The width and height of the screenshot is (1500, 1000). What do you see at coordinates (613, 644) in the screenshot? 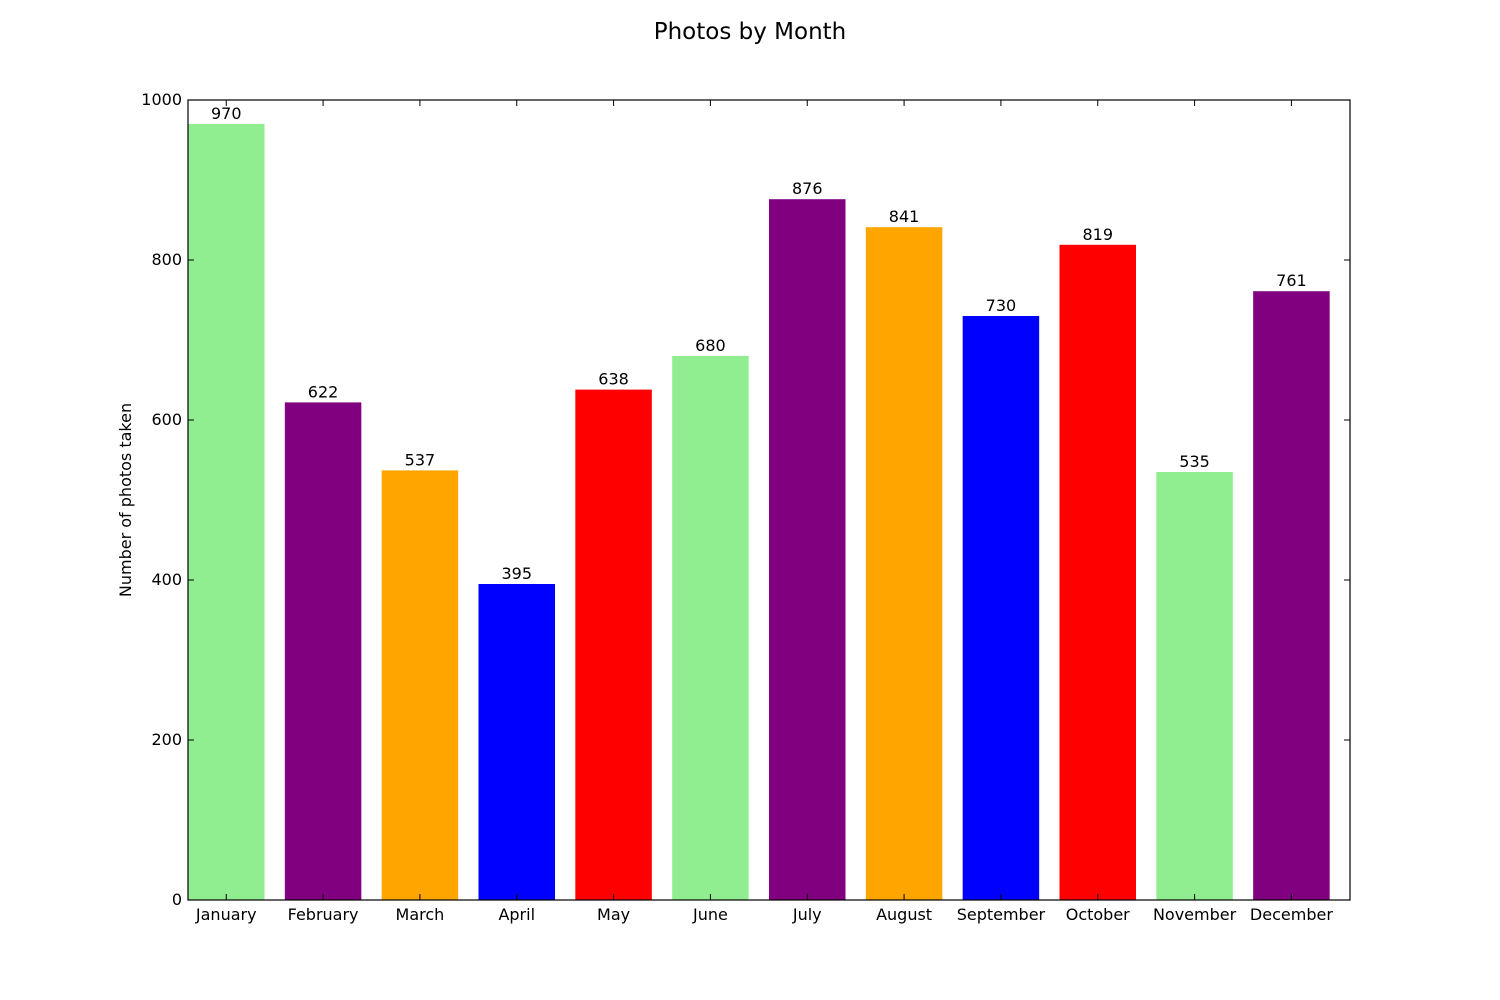
I see `bar-may` at bounding box center [613, 644].